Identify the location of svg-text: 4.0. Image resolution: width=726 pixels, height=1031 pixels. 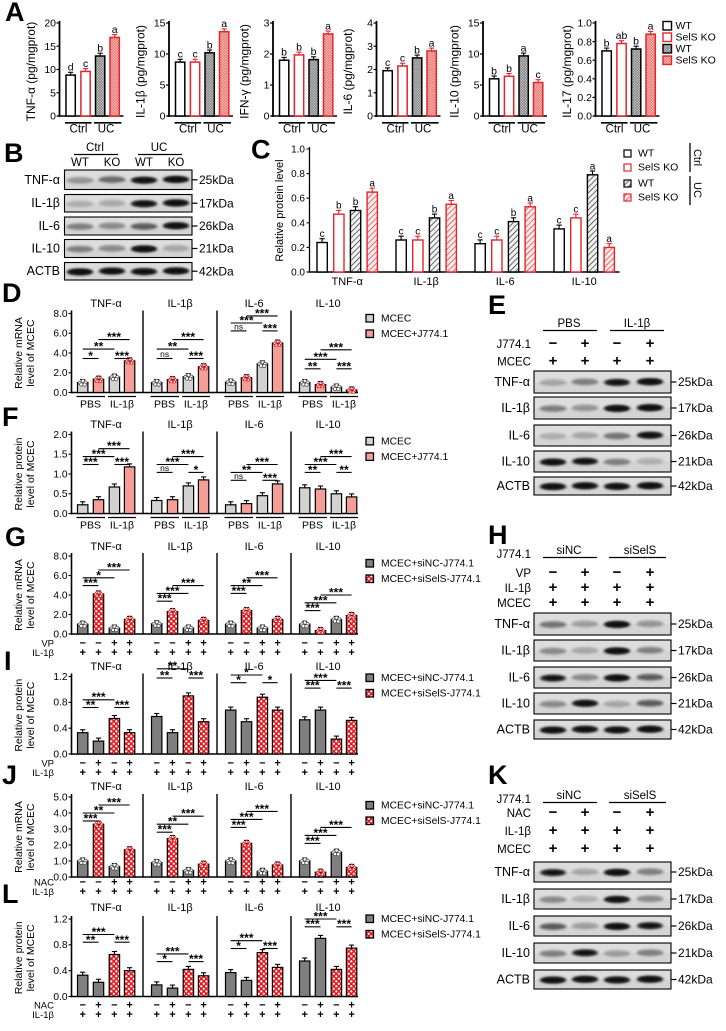
(60, 595).